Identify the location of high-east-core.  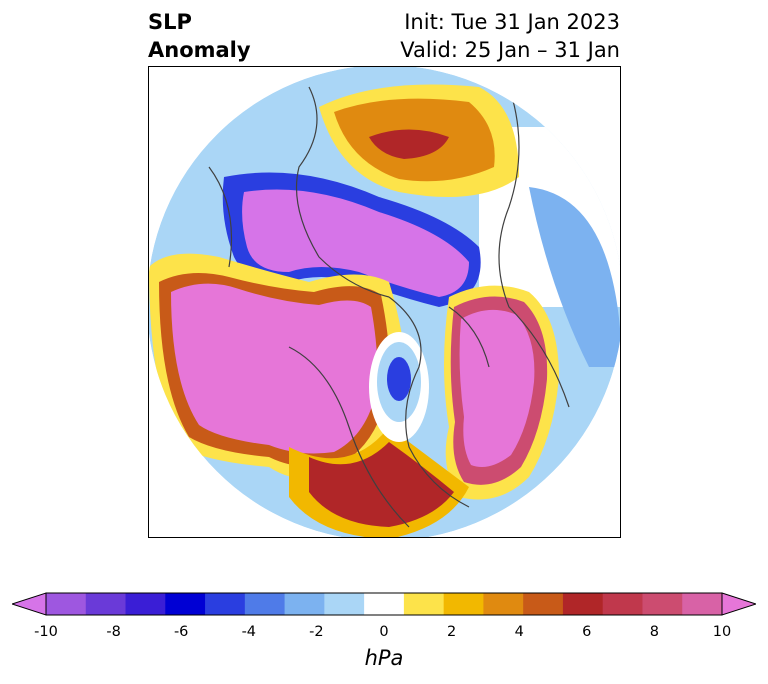
(497, 388).